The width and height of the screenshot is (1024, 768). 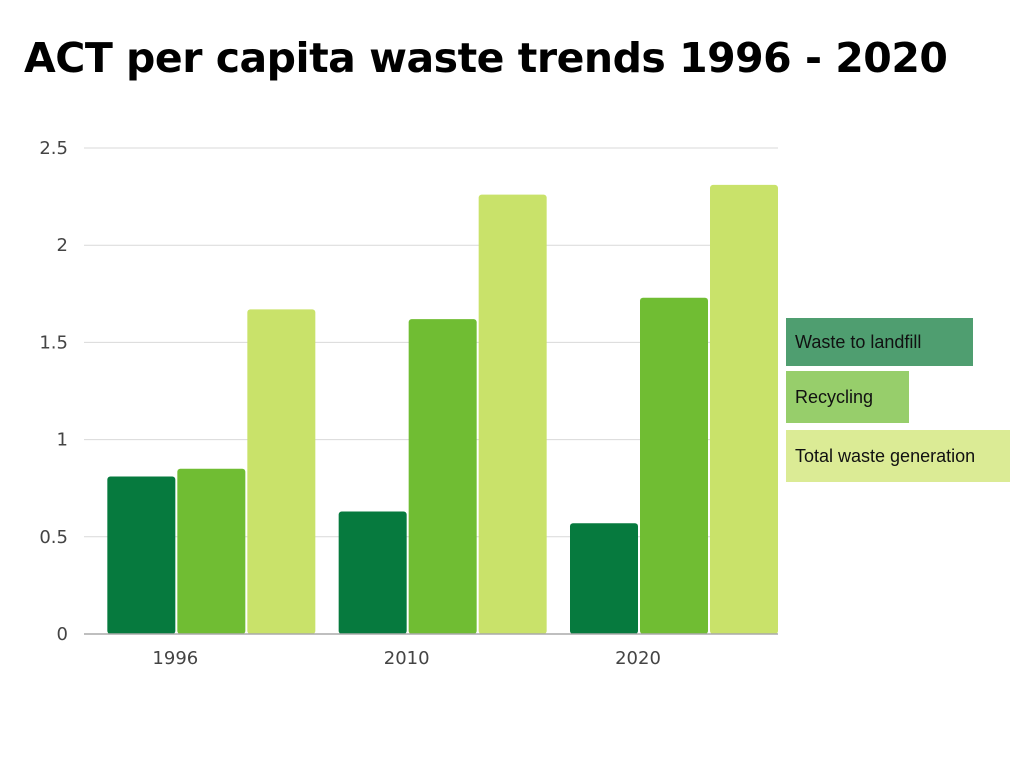 I want to click on bar-waste-to-landfill-1996, so click(x=141, y=555).